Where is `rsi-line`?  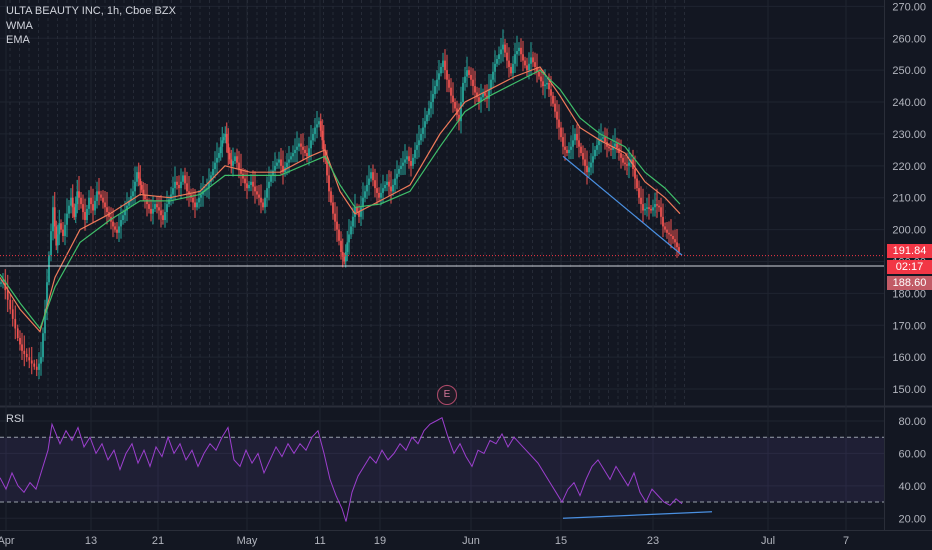 rsi-line is located at coordinates (341, 469).